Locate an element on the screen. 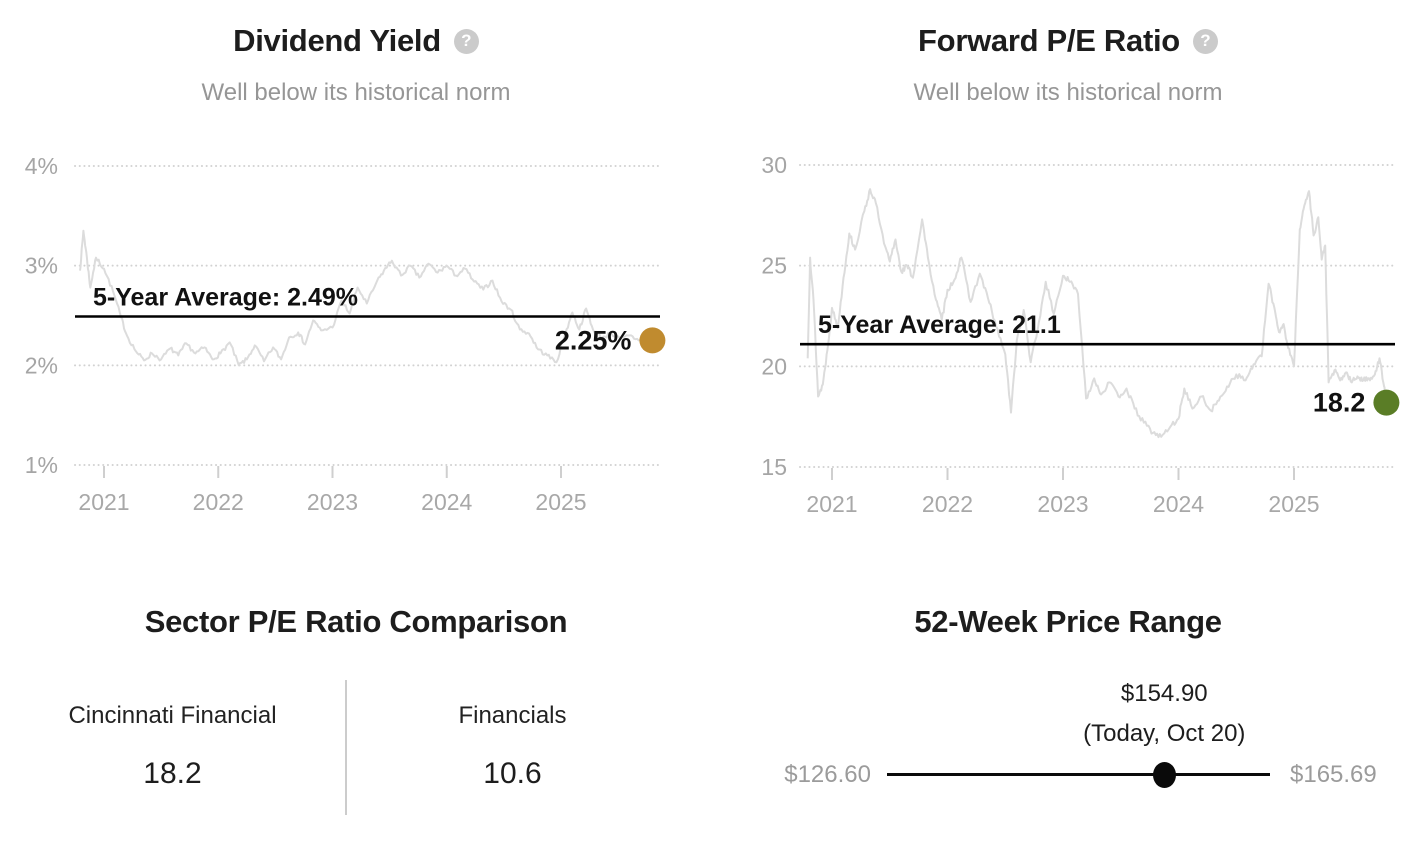 This screenshot has width=1424, height=846. range-thumb is located at coordinates (1164, 775).